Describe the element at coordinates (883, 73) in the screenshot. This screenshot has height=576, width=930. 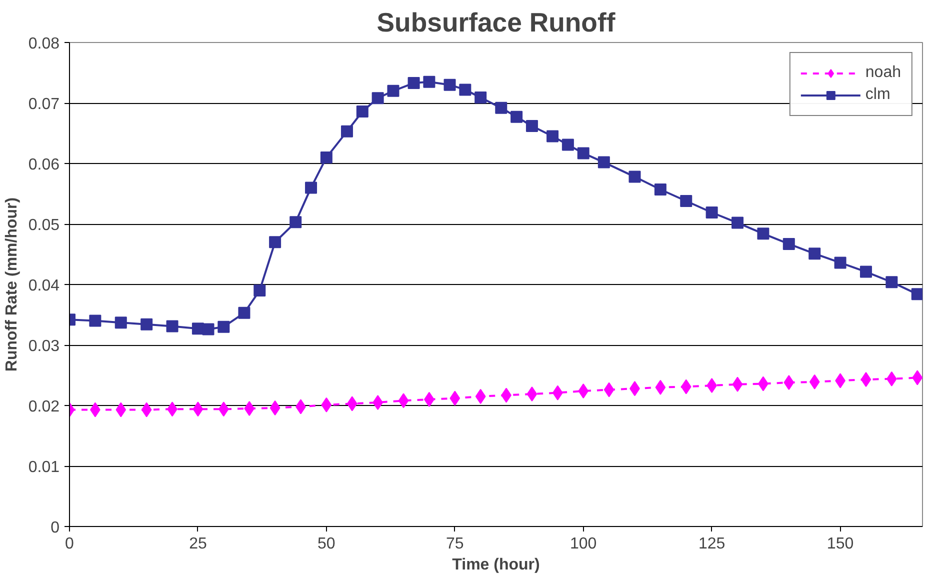
I see `legend-label: noah` at that location.